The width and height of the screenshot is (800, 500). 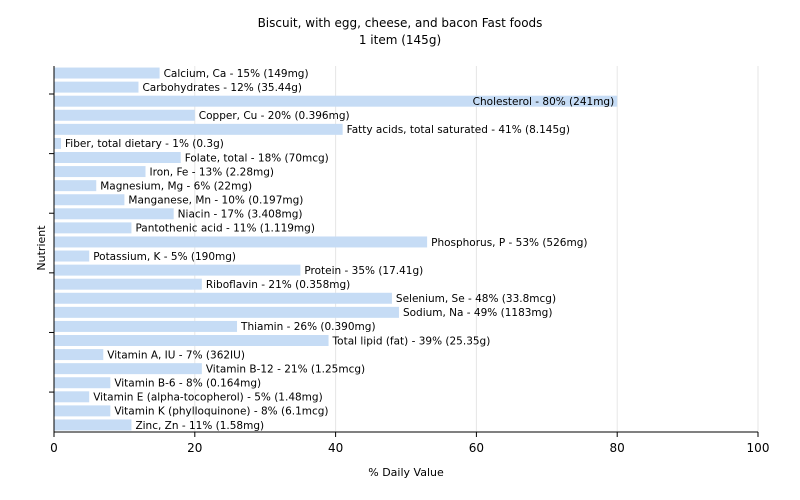 I want to click on bar-label: Fiber, total dietary - 1% (0.3g), so click(x=144, y=144).